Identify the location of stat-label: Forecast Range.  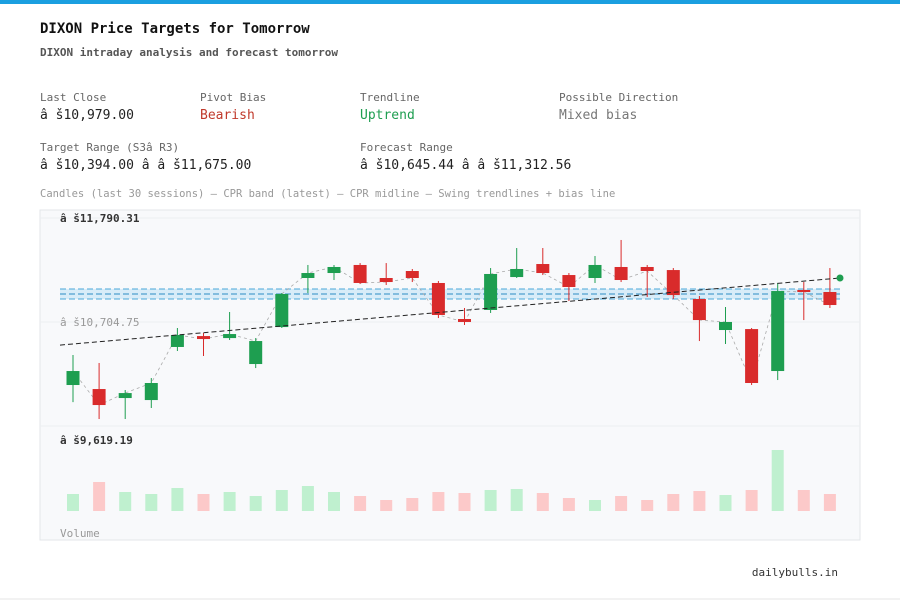
(406, 147).